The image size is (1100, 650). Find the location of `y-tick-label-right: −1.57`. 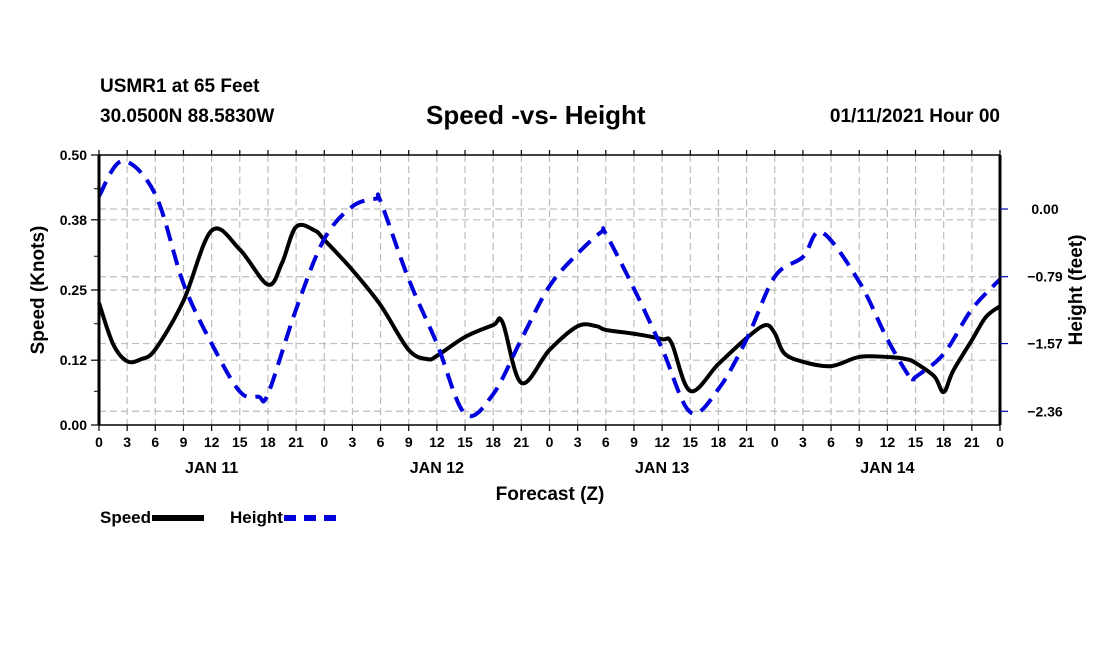

y-tick-label-right: −1.57 is located at coordinates (1045, 344).